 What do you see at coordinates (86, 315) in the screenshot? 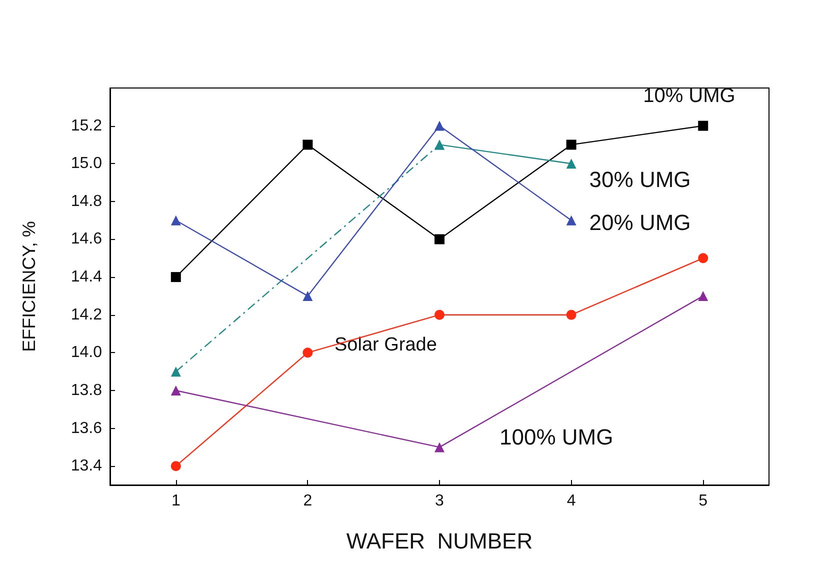
I see `y-tick-label: 14.2` at bounding box center [86, 315].